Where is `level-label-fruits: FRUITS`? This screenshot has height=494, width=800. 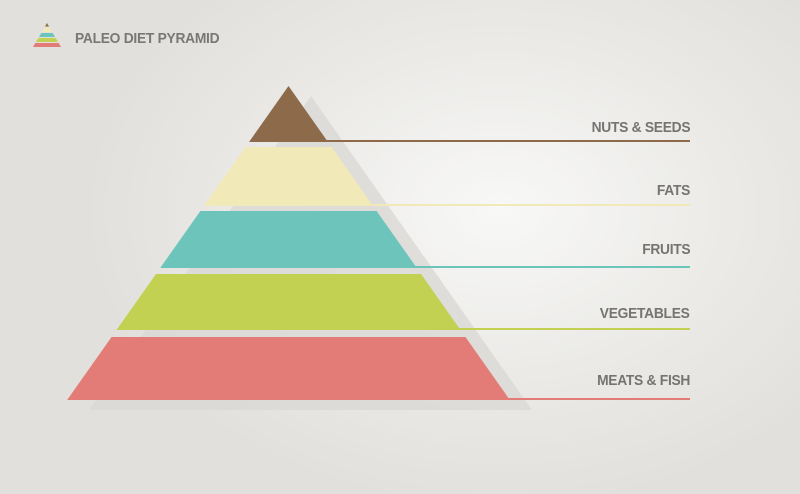
level-label-fruits: FRUITS is located at coordinates (665, 249).